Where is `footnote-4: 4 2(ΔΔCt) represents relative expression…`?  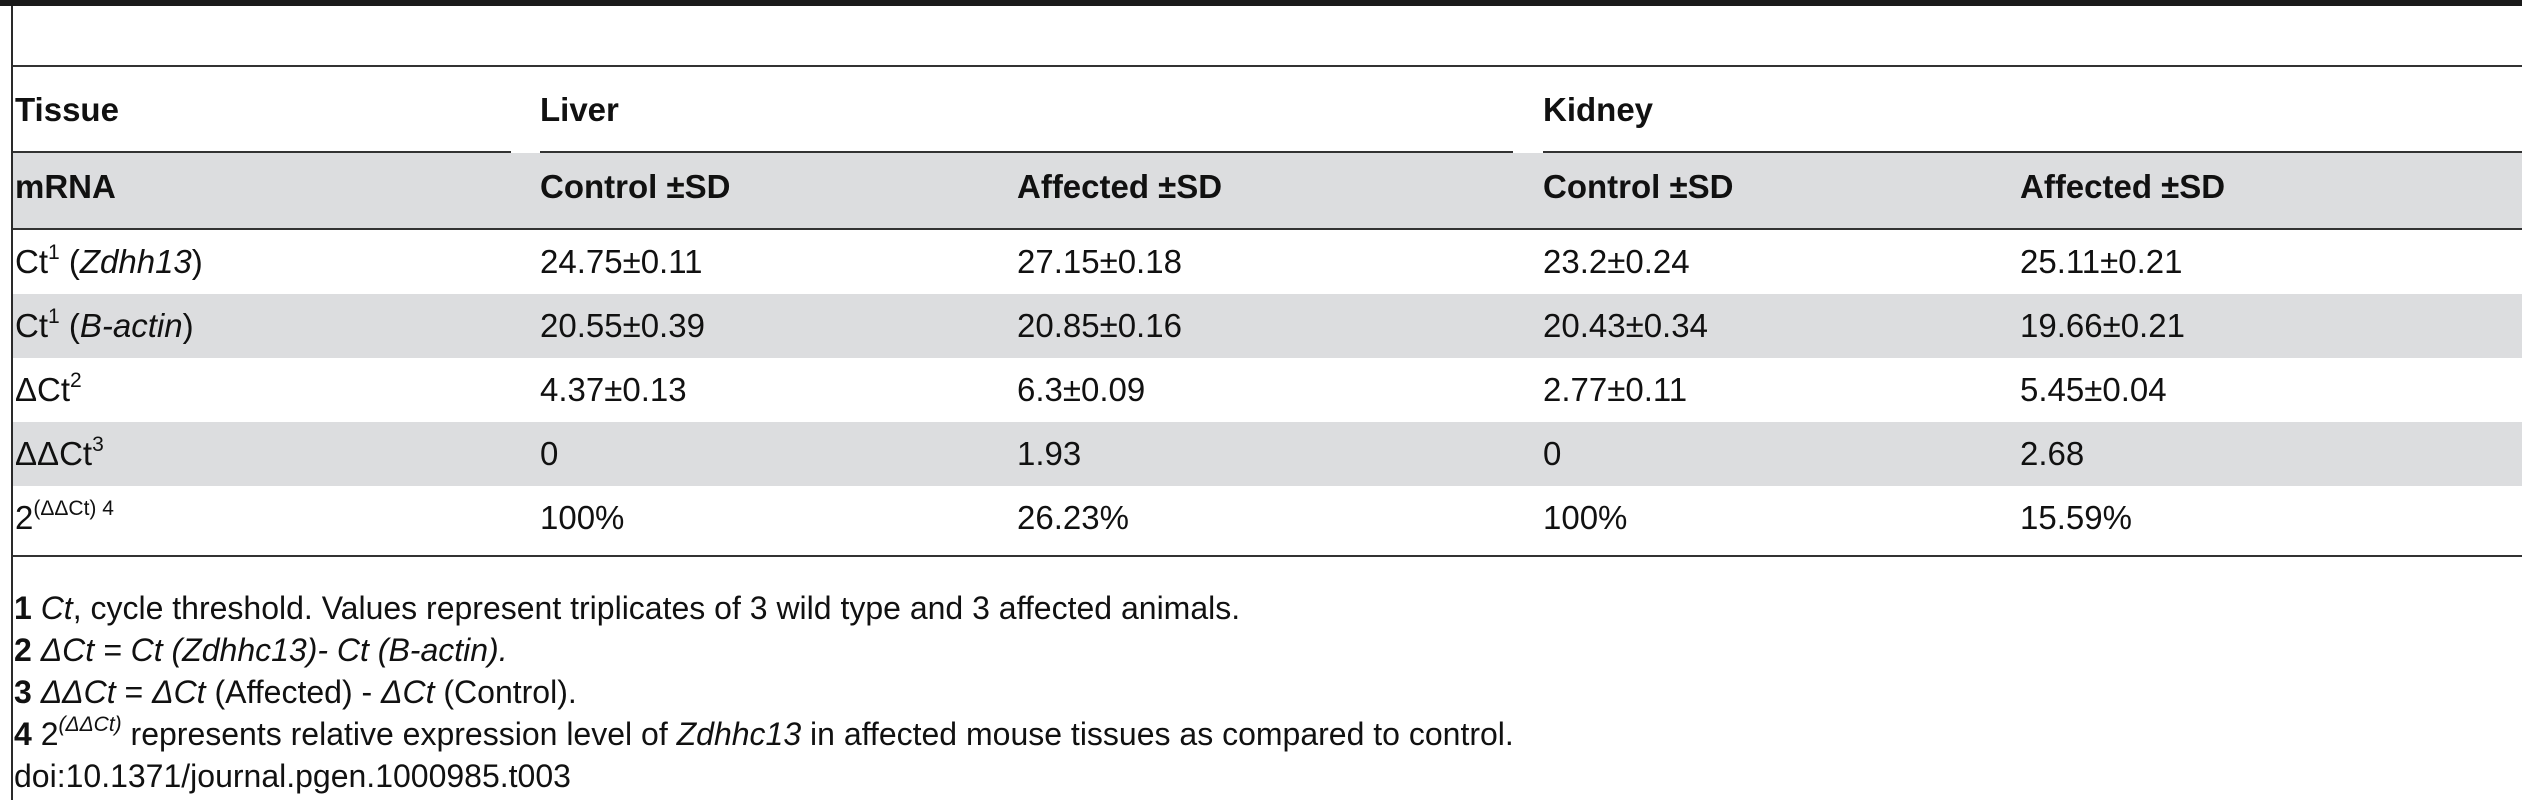
footnote-4: 4 2(ΔΔCt) represents relative expression… is located at coordinates (764, 732).